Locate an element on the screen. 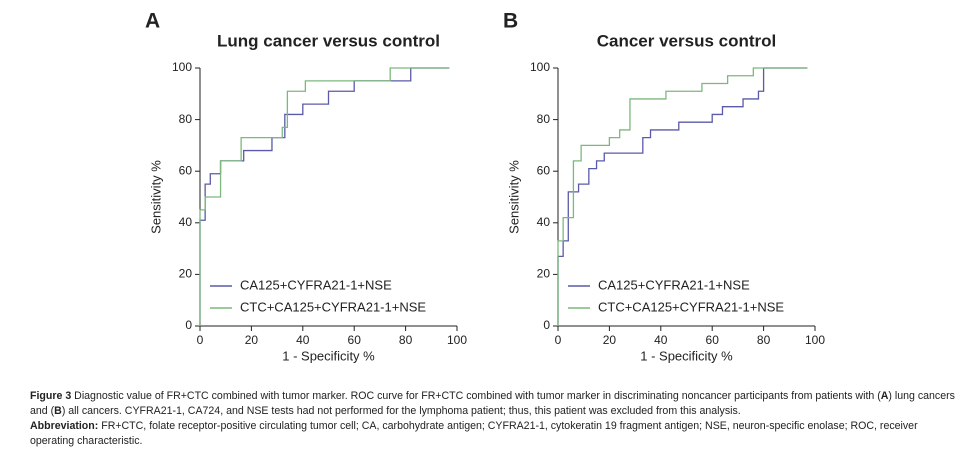  figure-label: Figure 3 is located at coordinates (51, 396).